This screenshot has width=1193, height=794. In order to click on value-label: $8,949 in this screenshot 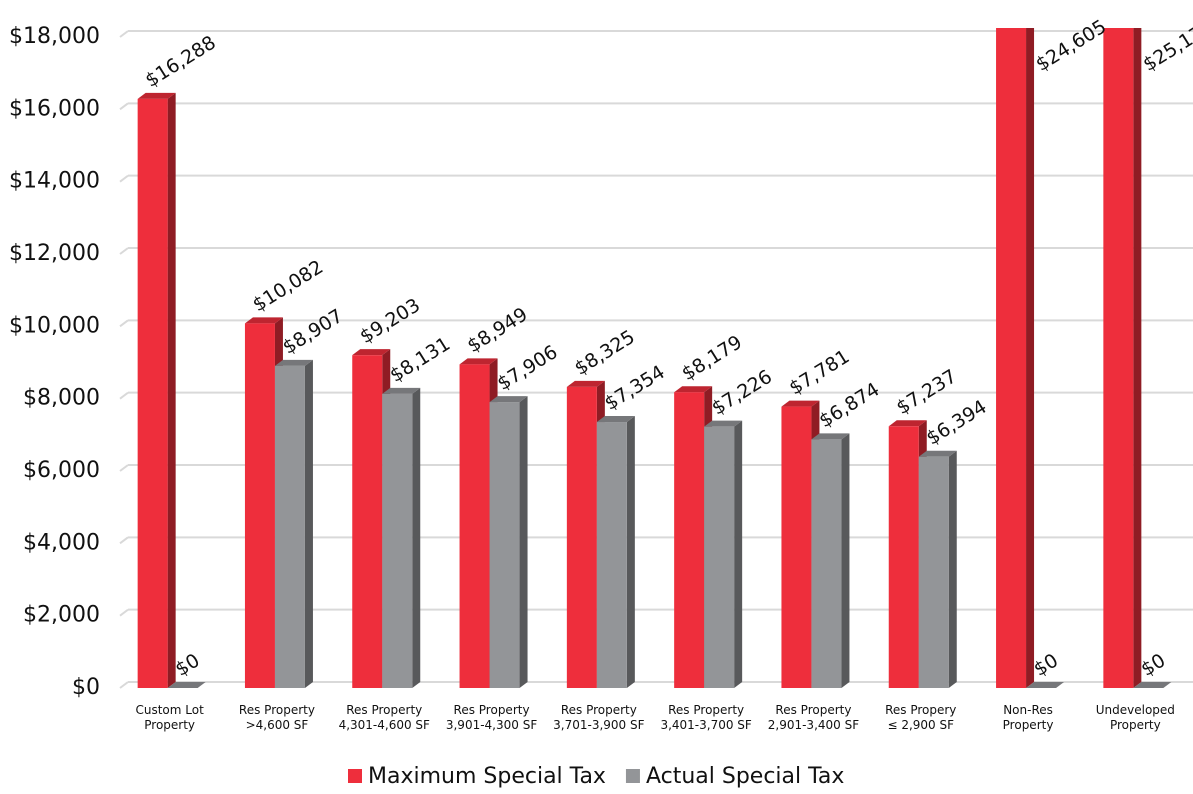, I will do `click(497, 330)`.